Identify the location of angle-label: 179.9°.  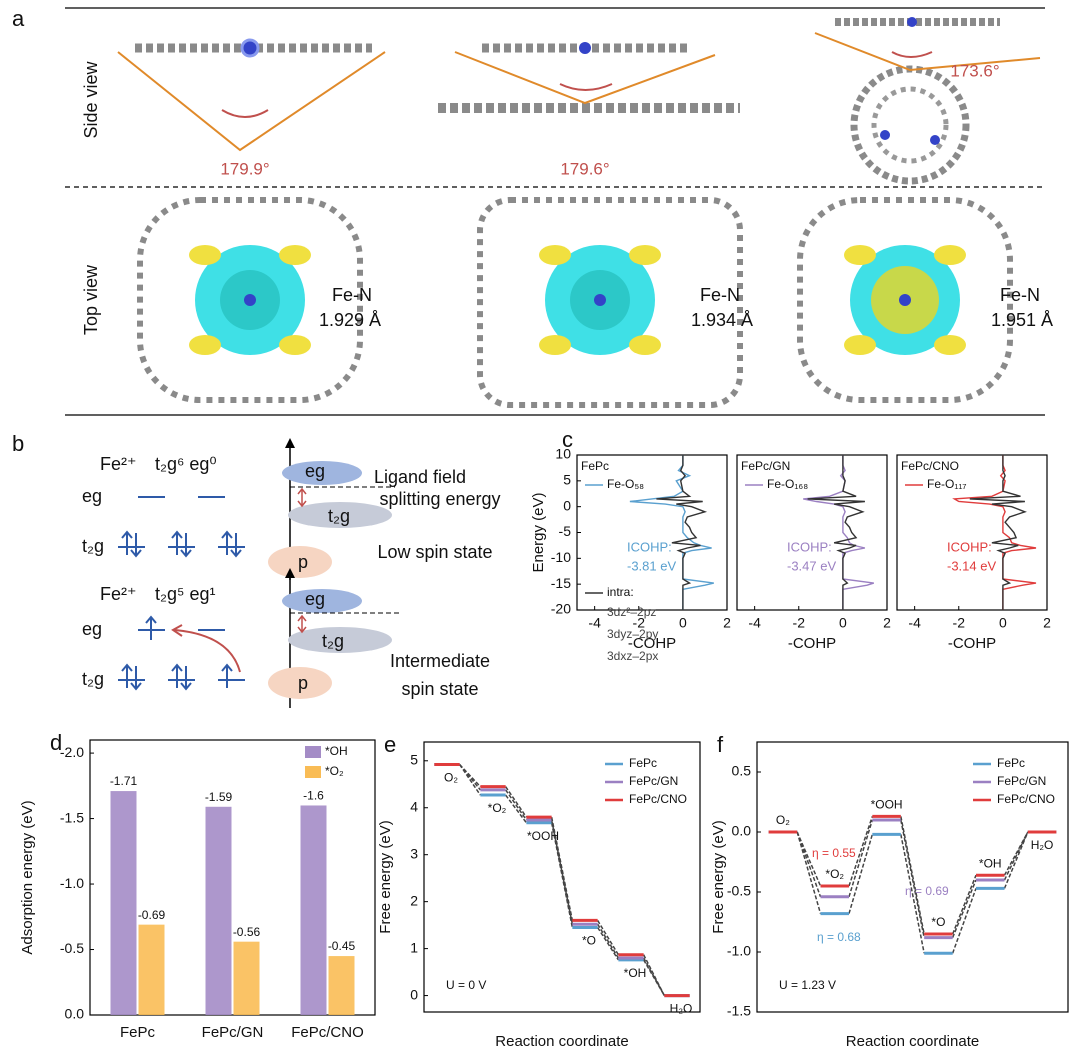
(244, 168).